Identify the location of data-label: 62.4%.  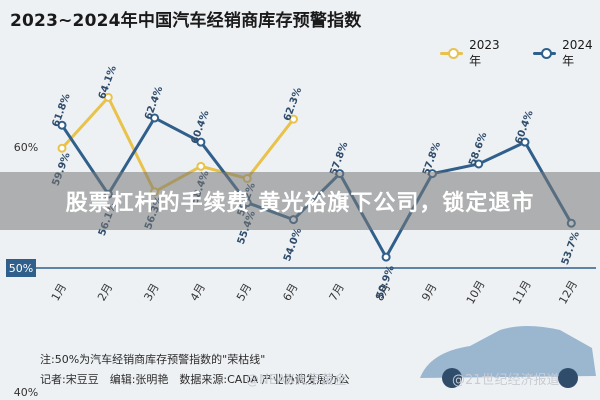
(154, 103).